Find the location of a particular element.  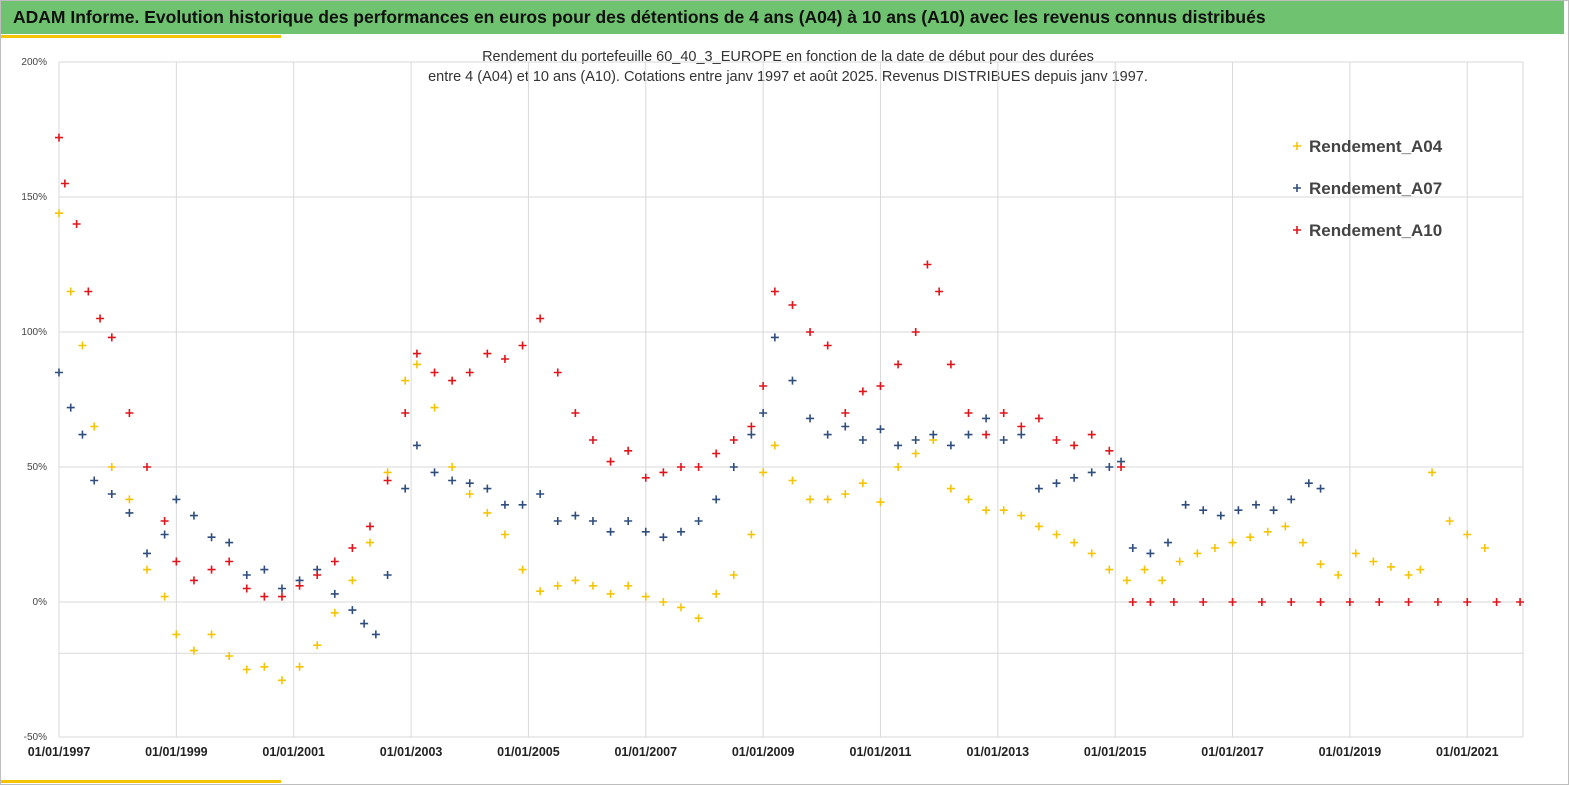

x-tick-label: 01/01/1997 is located at coordinates (59, 752).